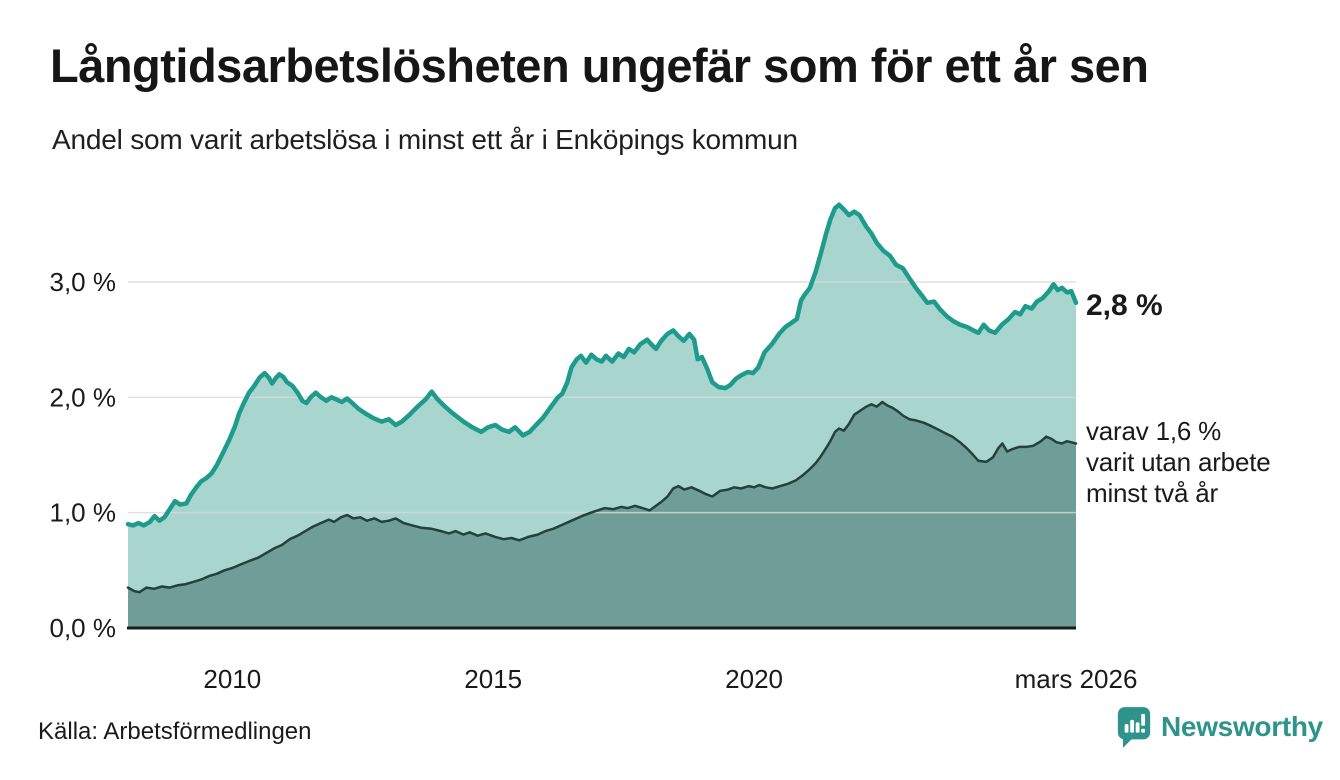 The height and width of the screenshot is (780, 1340). I want to click on source-credit: Källa: Arbetsförmedlingen, so click(175, 731).